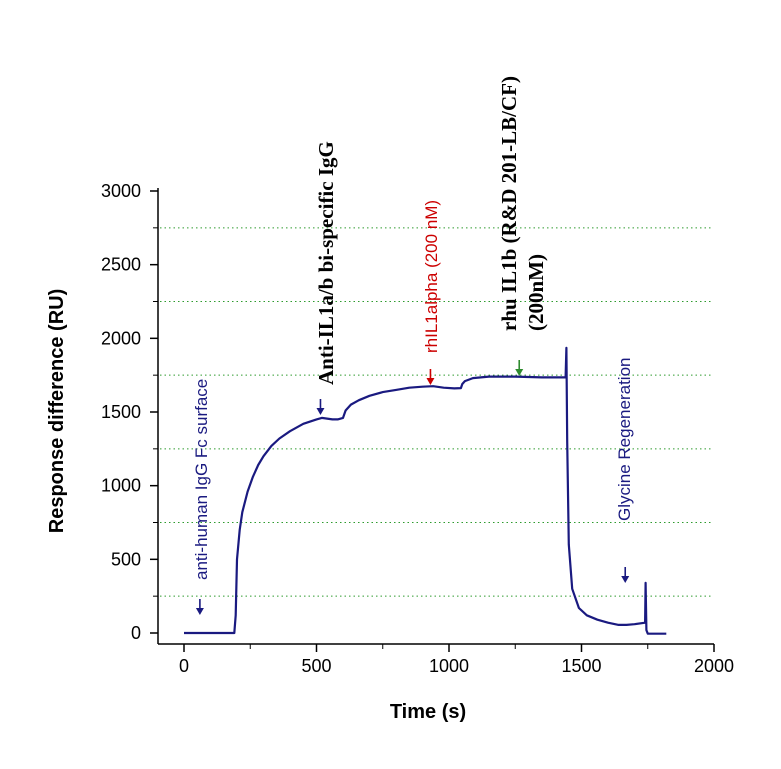 Image resolution: width=781 pixels, height=769 pixels. Describe the element at coordinates (714, 666) in the screenshot. I see `x-tick-label: 2000` at that location.